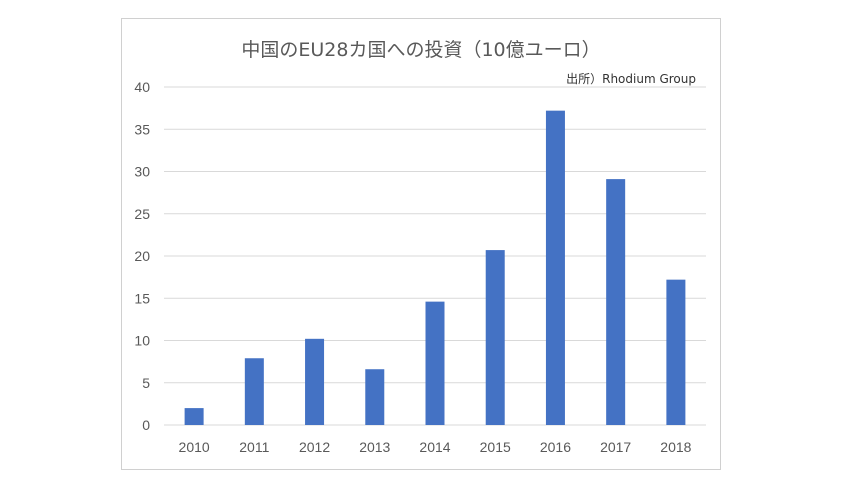 The height and width of the screenshot is (491, 841). What do you see at coordinates (146, 383) in the screenshot?
I see `y-tick-label: 5` at bounding box center [146, 383].